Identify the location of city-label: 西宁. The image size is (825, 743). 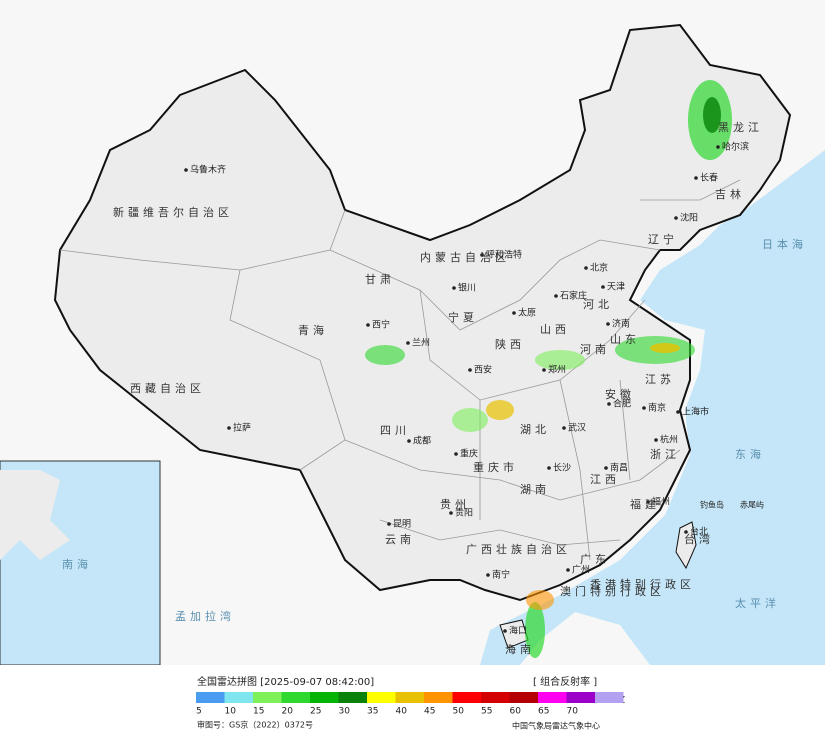
(381, 325).